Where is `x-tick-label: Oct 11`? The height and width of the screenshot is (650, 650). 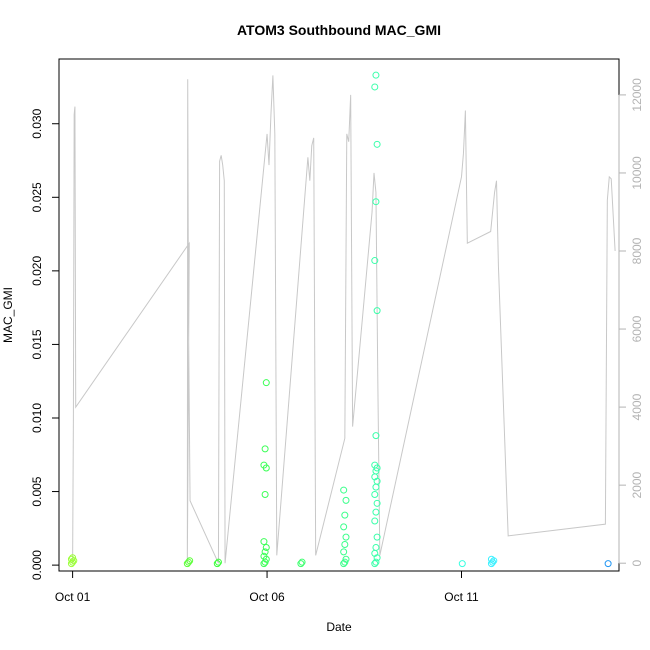 x-tick-label: Oct 11 is located at coordinates (461, 597).